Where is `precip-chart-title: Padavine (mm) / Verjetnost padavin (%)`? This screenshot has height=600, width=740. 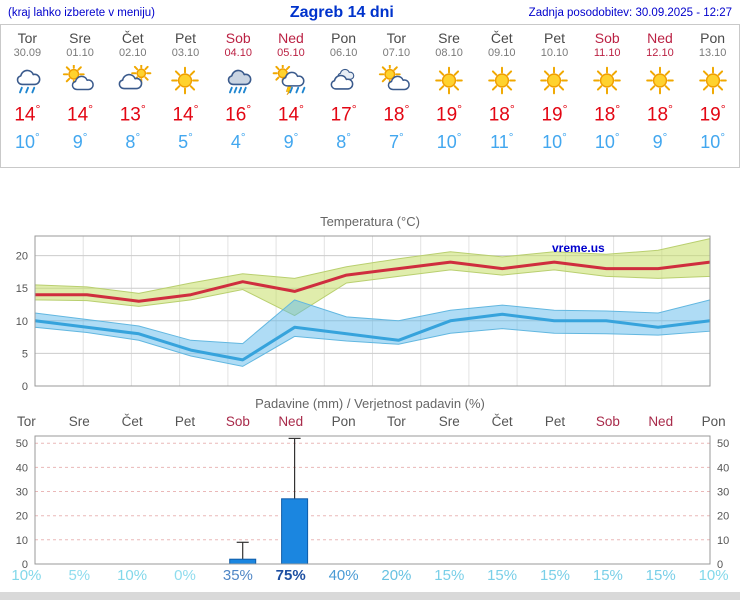 precip-chart-title: Padavine (mm) / Verjetnost padavin (%) is located at coordinates (370, 403).